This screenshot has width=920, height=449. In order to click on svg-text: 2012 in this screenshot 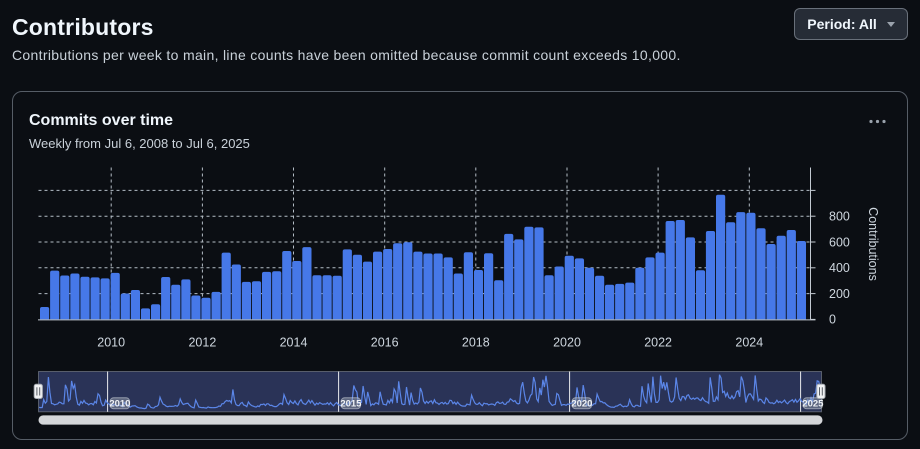, I will do `click(202, 343)`.